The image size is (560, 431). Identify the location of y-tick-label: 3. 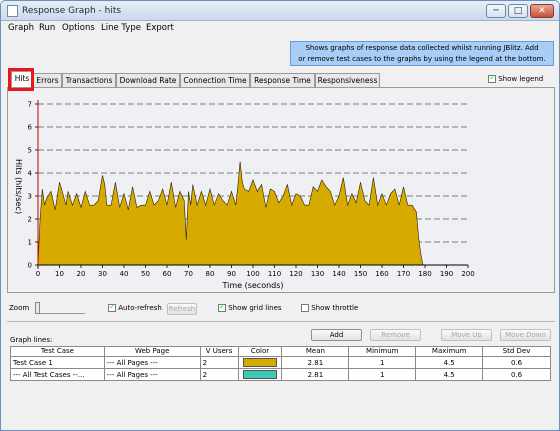
(30, 197).